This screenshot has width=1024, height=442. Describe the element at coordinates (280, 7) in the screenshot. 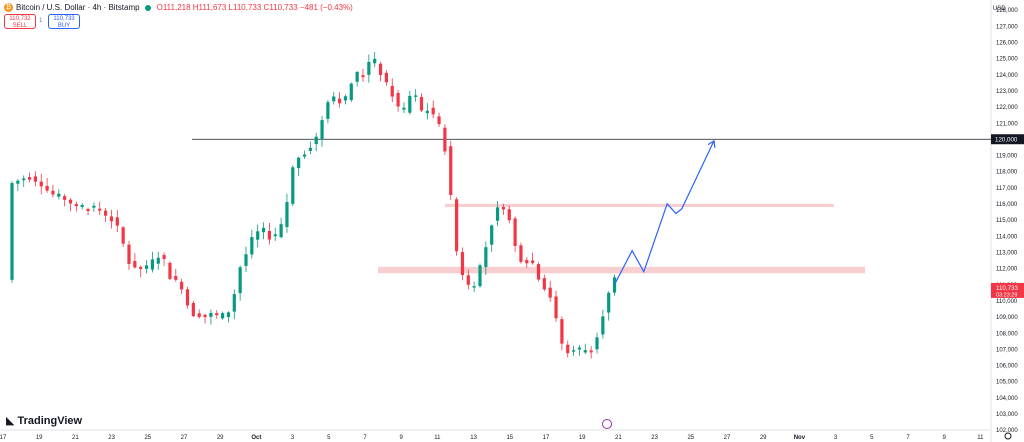

I see `close-value: C110,733` at that location.